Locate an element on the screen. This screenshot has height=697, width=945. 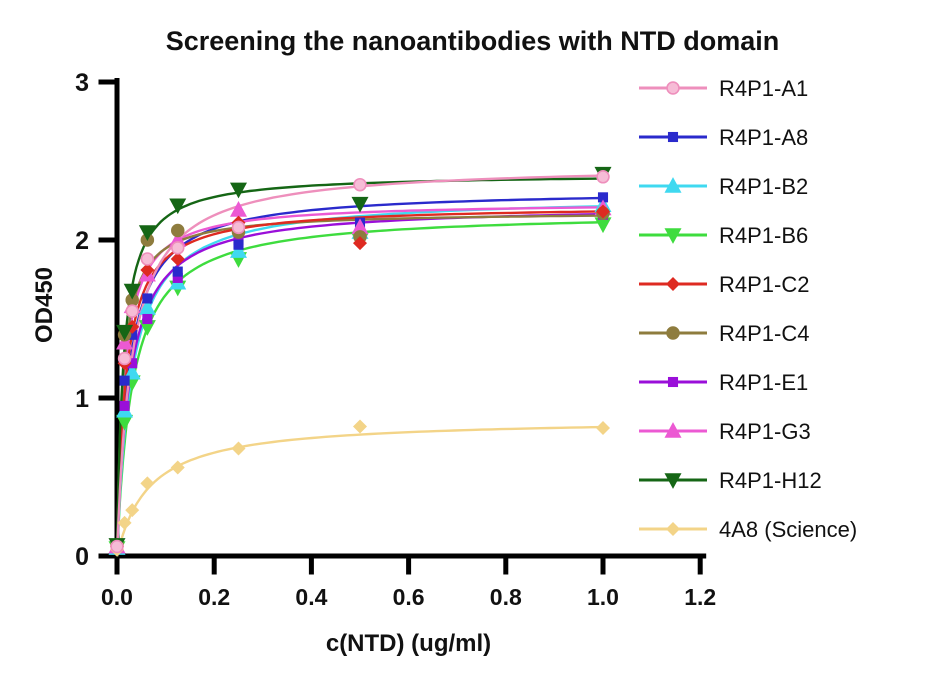
legend-marker-R4P1-H12 is located at coordinates (673, 481).